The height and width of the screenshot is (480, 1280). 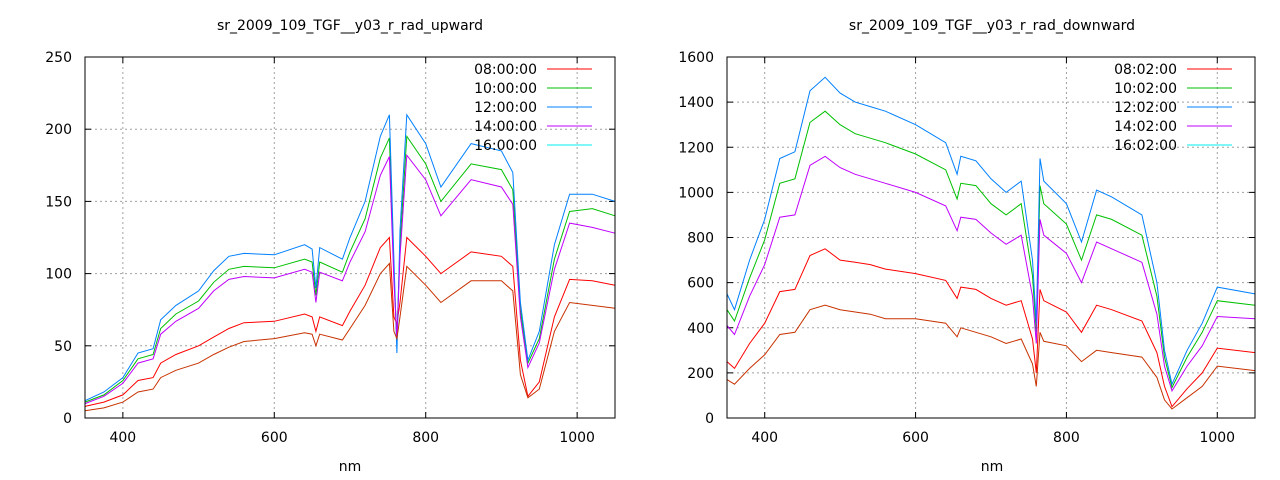 I want to click on y-tick-label: 1400, so click(x=696, y=103).